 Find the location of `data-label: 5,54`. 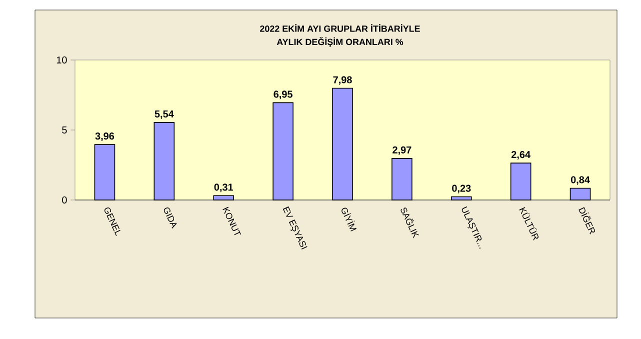

data-label: 5,54 is located at coordinates (164, 114).